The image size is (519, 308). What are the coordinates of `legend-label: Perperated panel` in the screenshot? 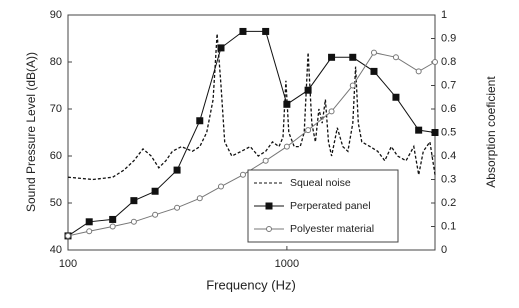 It's located at (330, 206).